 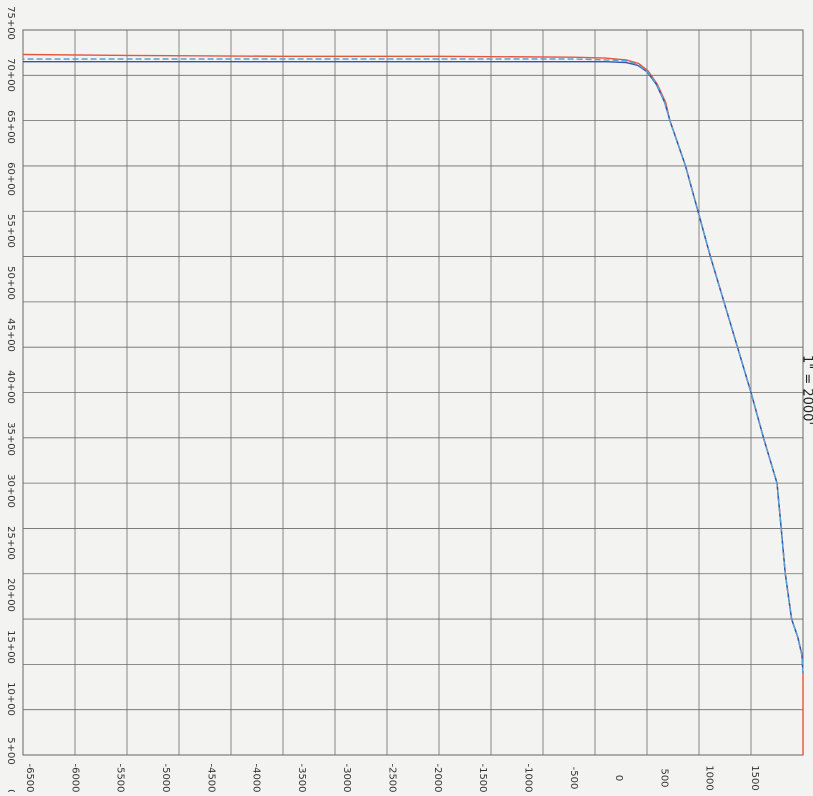 What do you see at coordinates (10, 699) in the screenshot?
I see `y-tick-label: 10+00` at bounding box center [10, 699].